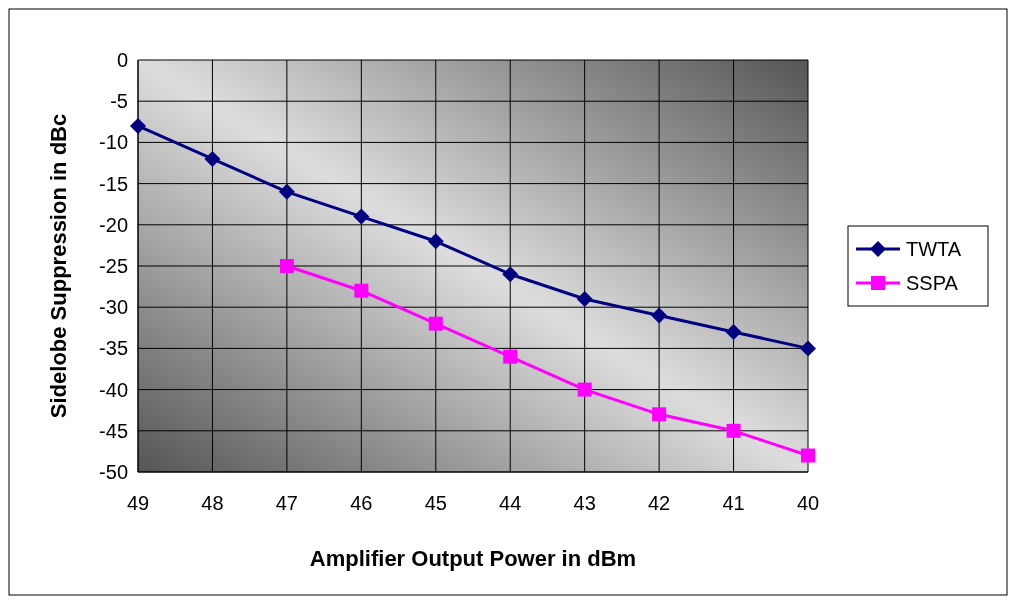 The height and width of the screenshot is (604, 1024). I want to click on y-tick-label: -15, so click(113, 183).